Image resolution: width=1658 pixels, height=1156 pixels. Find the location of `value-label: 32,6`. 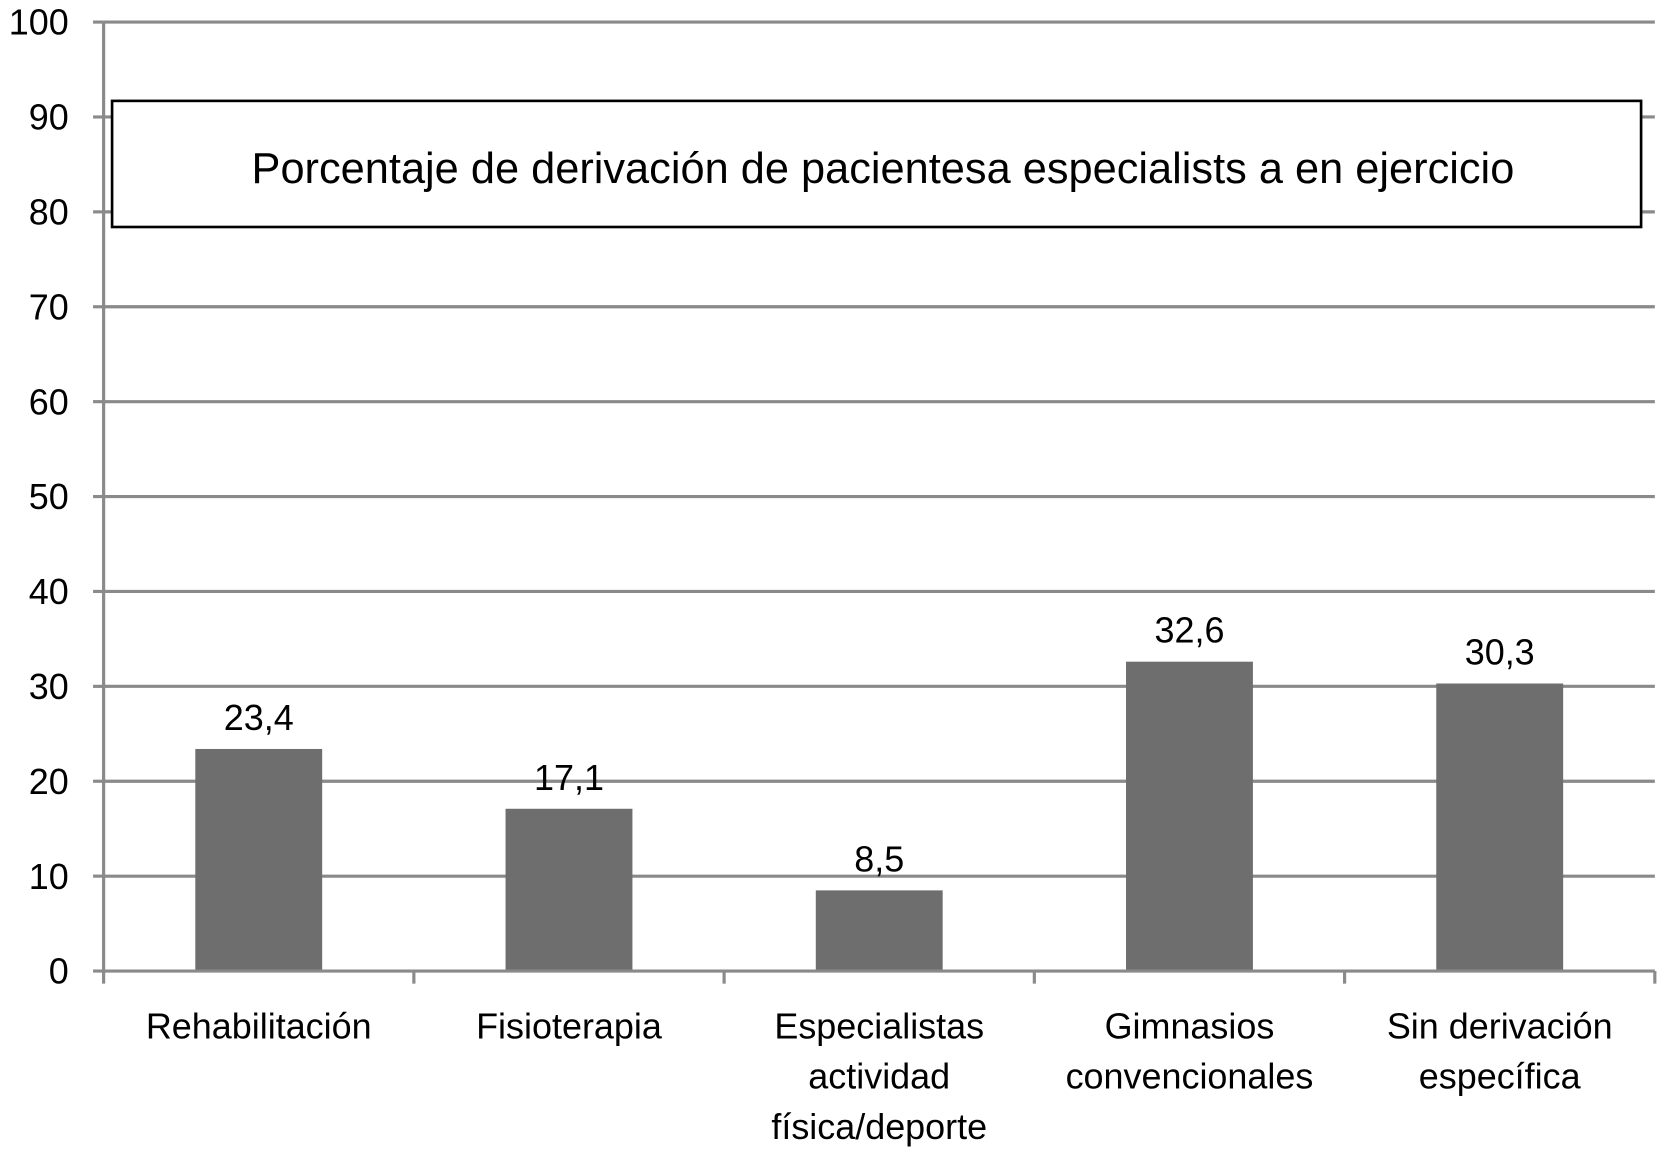

value-label: 32,6 is located at coordinates (1189, 631).